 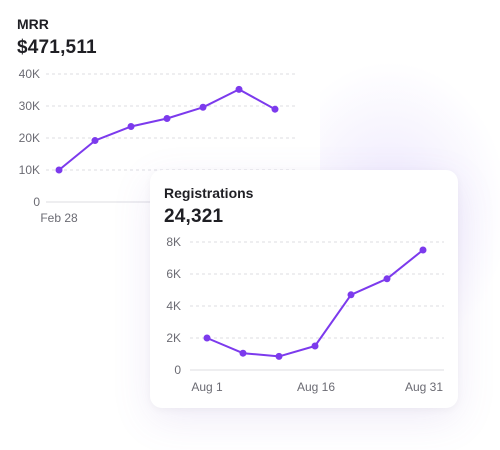 I want to click on mrr-title: MRR, so click(x=33, y=24).